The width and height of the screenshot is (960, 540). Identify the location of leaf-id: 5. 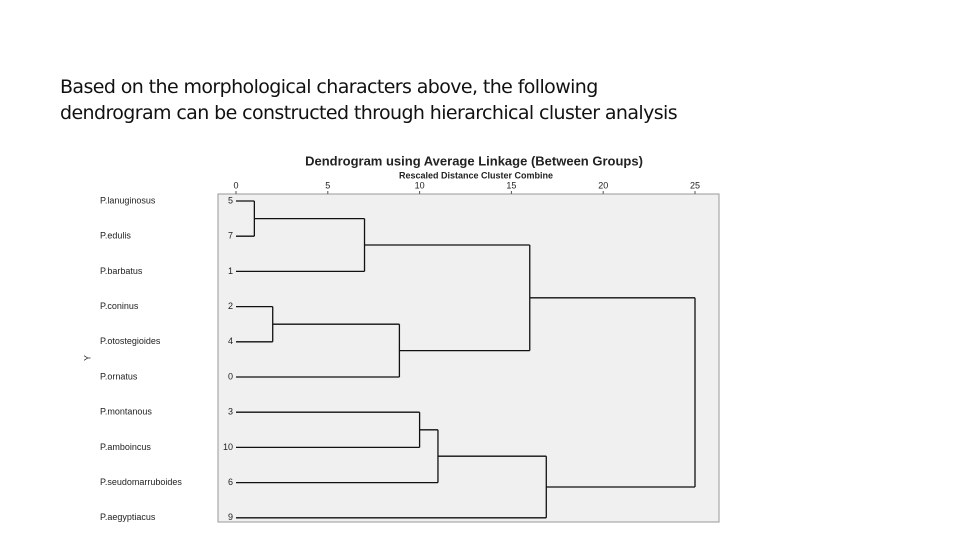
(230, 200).